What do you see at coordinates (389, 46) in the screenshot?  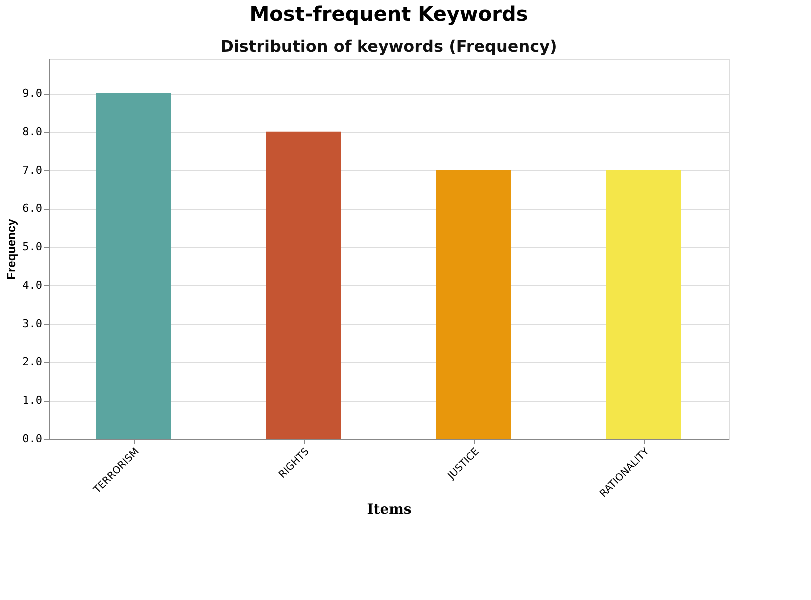 I see `chart-subtitle: Distribution of keywords (Frequency)` at bounding box center [389, 46].